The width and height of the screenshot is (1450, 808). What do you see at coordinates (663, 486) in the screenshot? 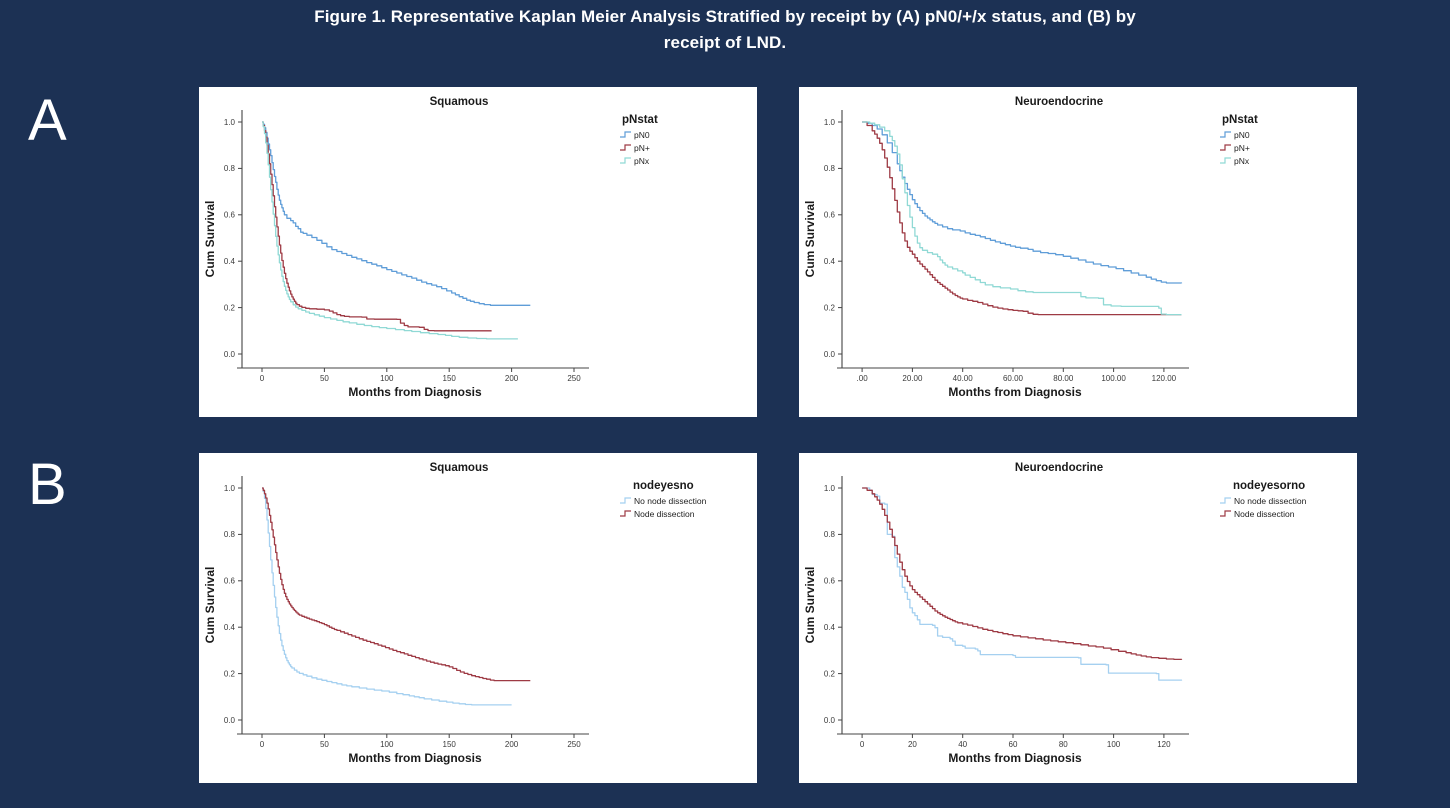
I see `legend-title: nodeyesno` at bounding box center [663, 486].